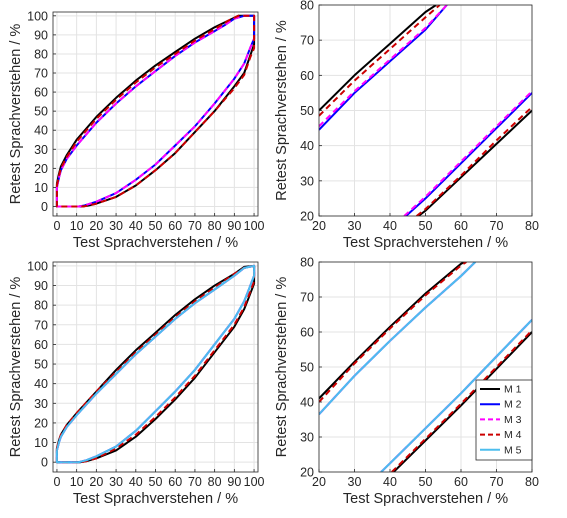 Image resolution: width=567 pixels, height=518 pixels. I want to click on legend-label: M 1, so click(513, 390).